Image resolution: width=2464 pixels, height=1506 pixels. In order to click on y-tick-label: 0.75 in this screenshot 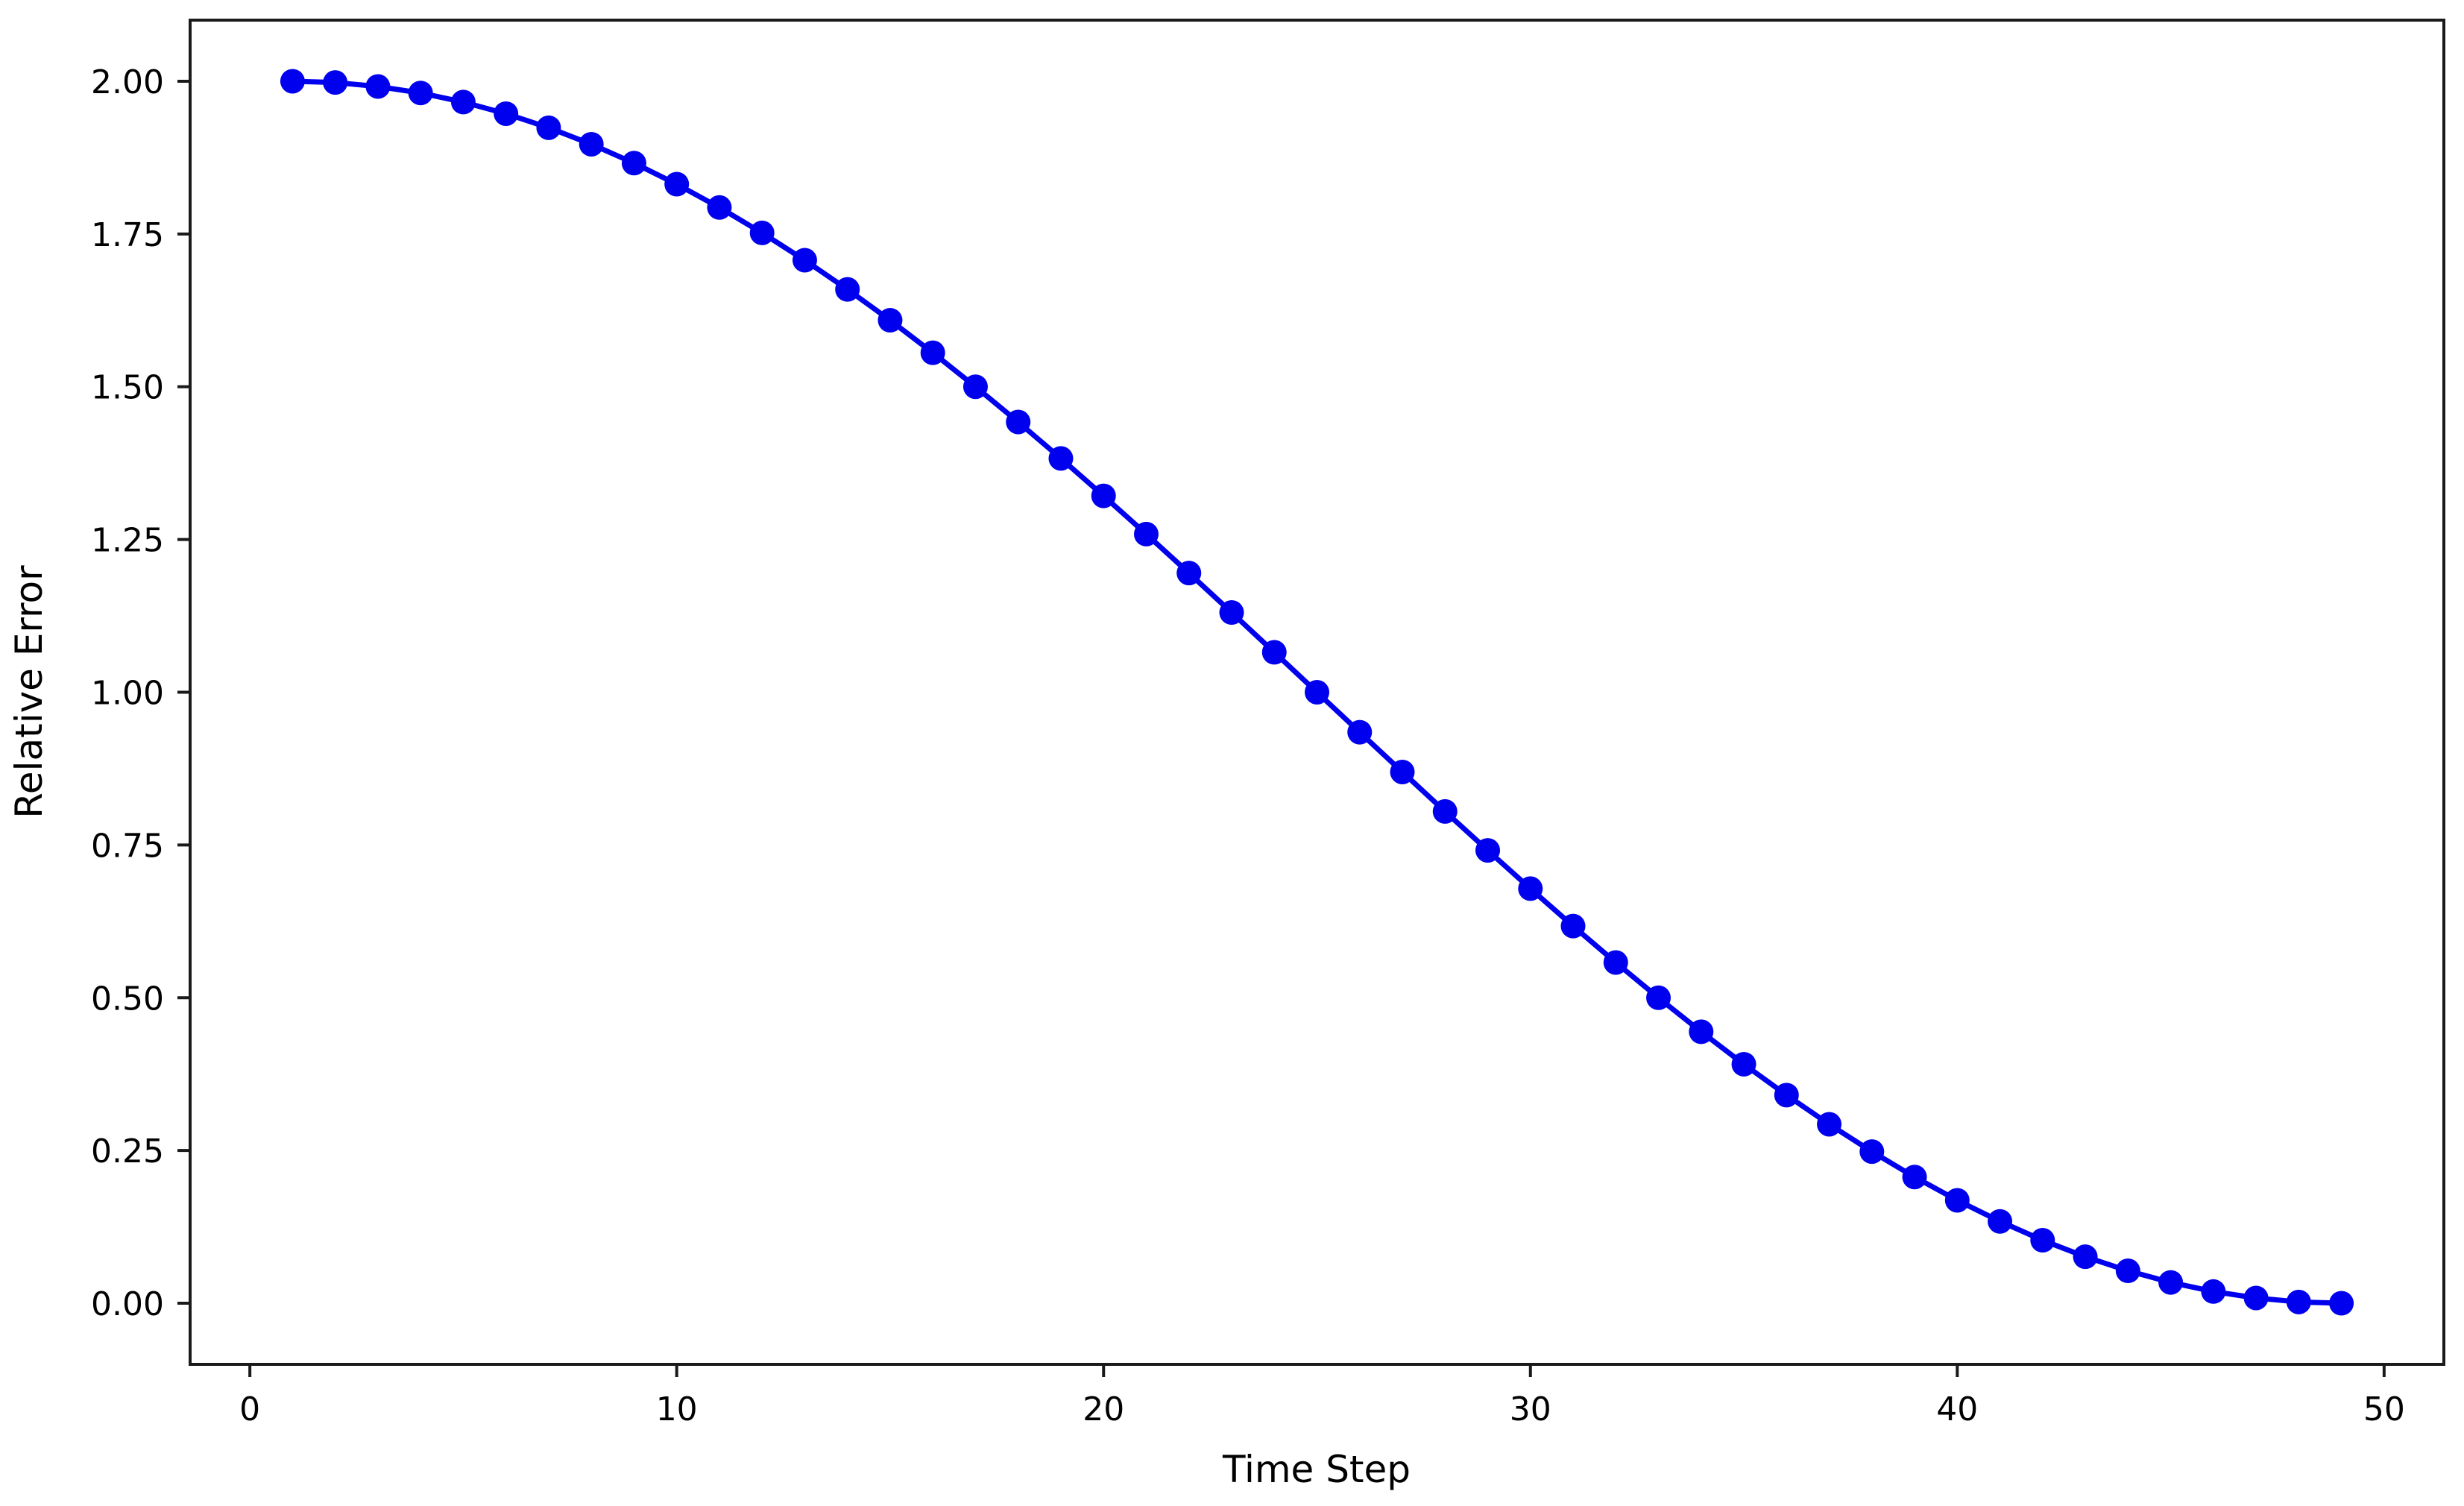, I will do `click(127, 846)`.